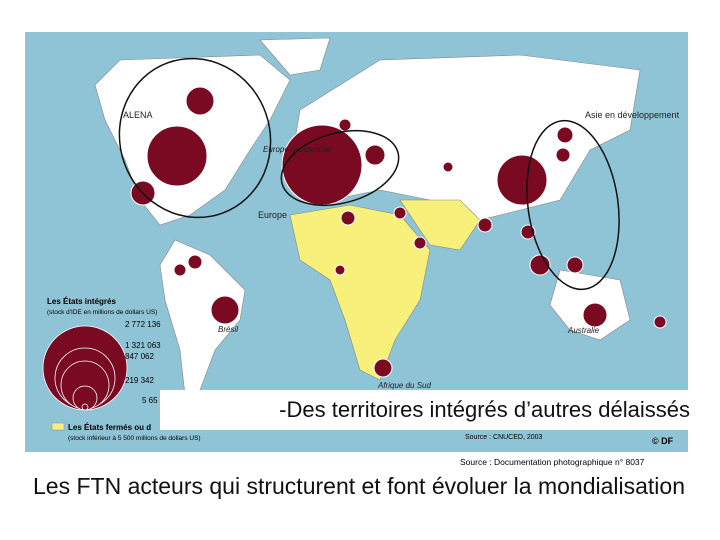 The width and height of the screenshot is (720, 540). What do you see at coordinates (583, 330) in the screenshot?
I see `region-label: Australie` at bounding box center [583, 330].